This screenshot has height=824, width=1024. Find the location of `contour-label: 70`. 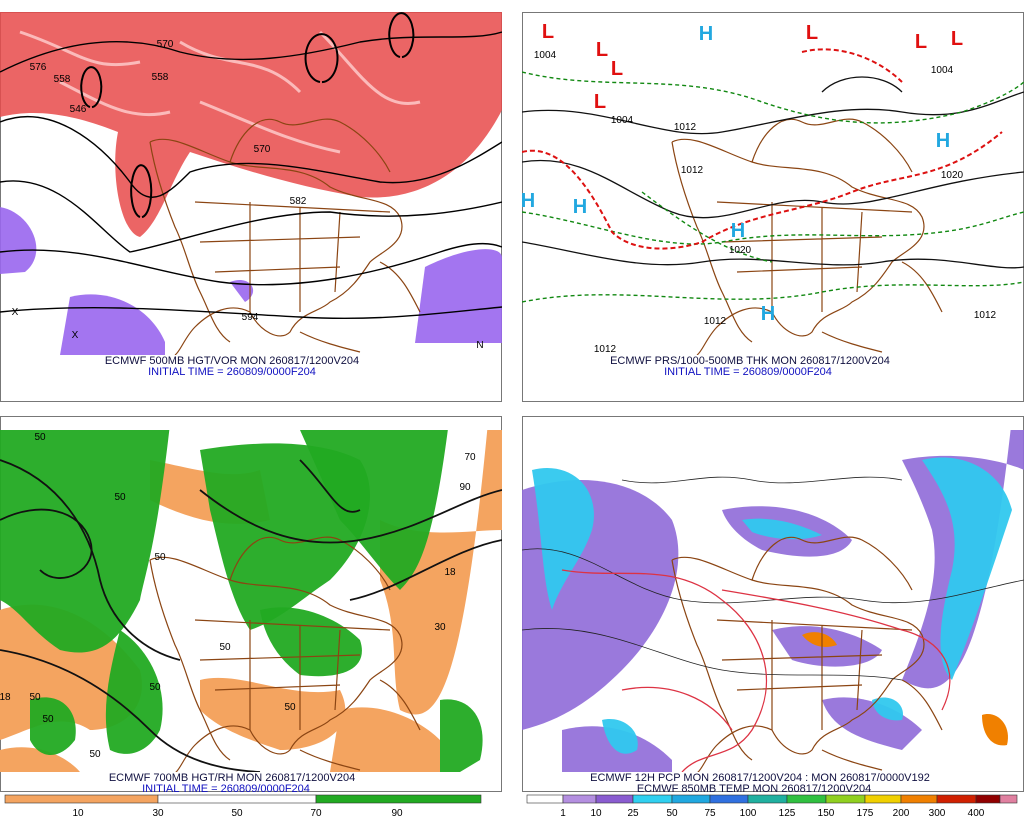

contour-label: 70 is located at coordinates (470, 457).